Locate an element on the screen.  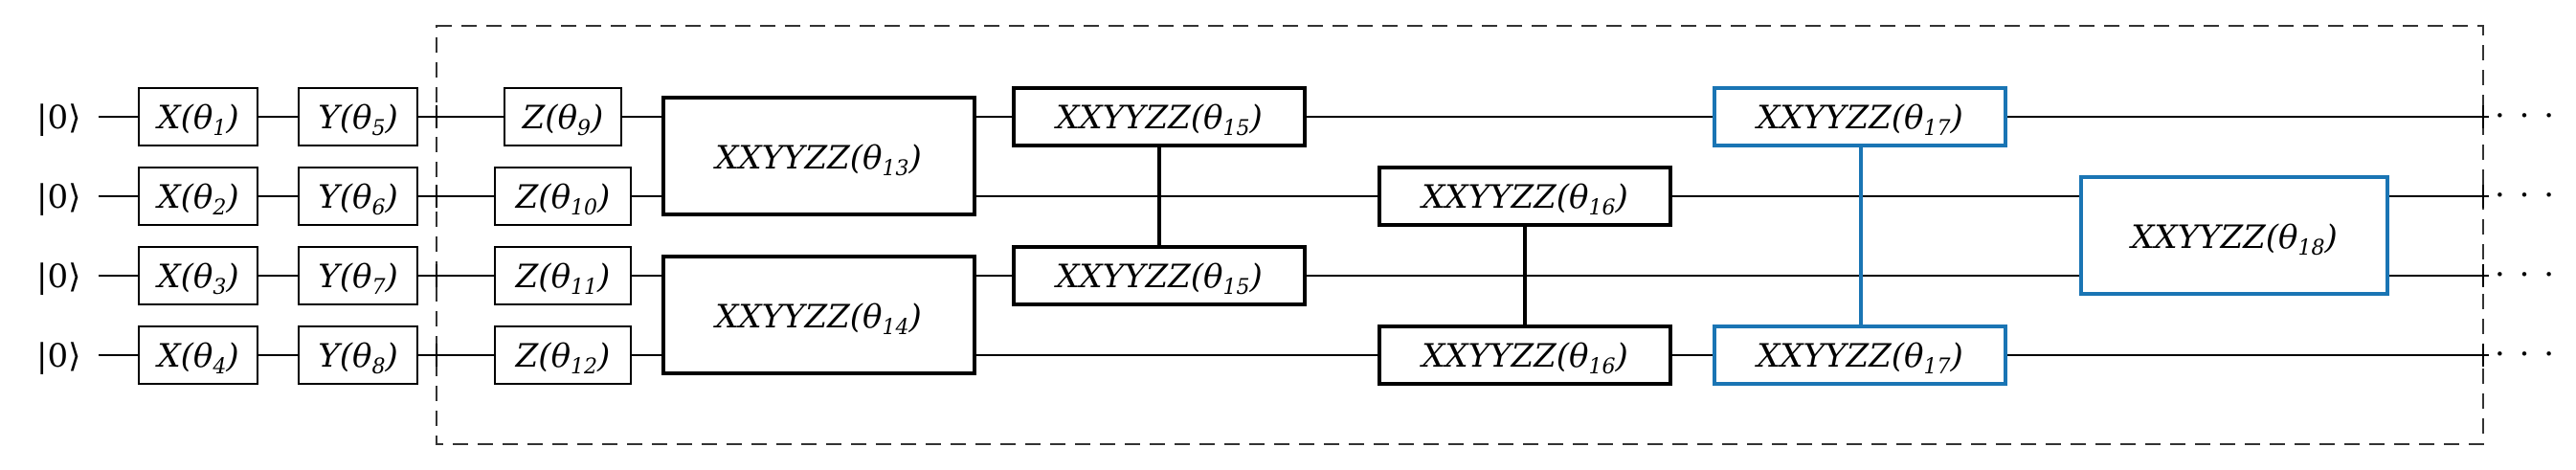
gate-x-theta1: X(θ1) is located at coordinates (198, 116).